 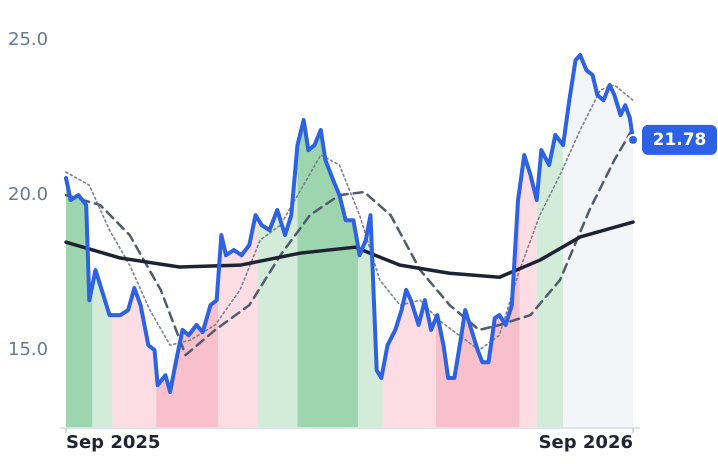 I want to click on x-tick-label: Sep 2025, so click(x=113, y=442).